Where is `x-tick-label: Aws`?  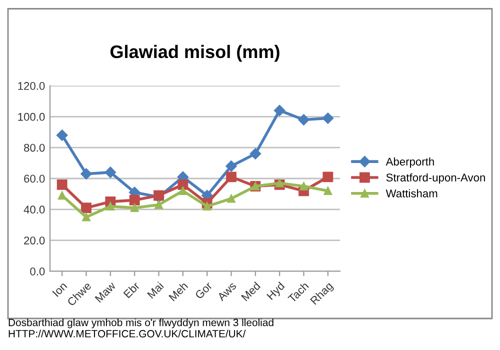 x-tick-label: Aws is located at coordinates (226, 292).